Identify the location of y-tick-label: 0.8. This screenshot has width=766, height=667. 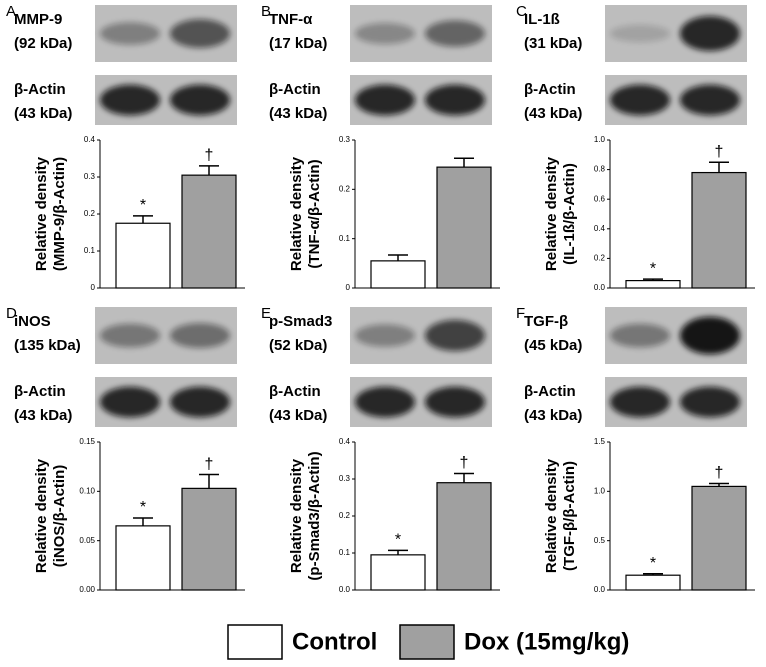
(600, 169).